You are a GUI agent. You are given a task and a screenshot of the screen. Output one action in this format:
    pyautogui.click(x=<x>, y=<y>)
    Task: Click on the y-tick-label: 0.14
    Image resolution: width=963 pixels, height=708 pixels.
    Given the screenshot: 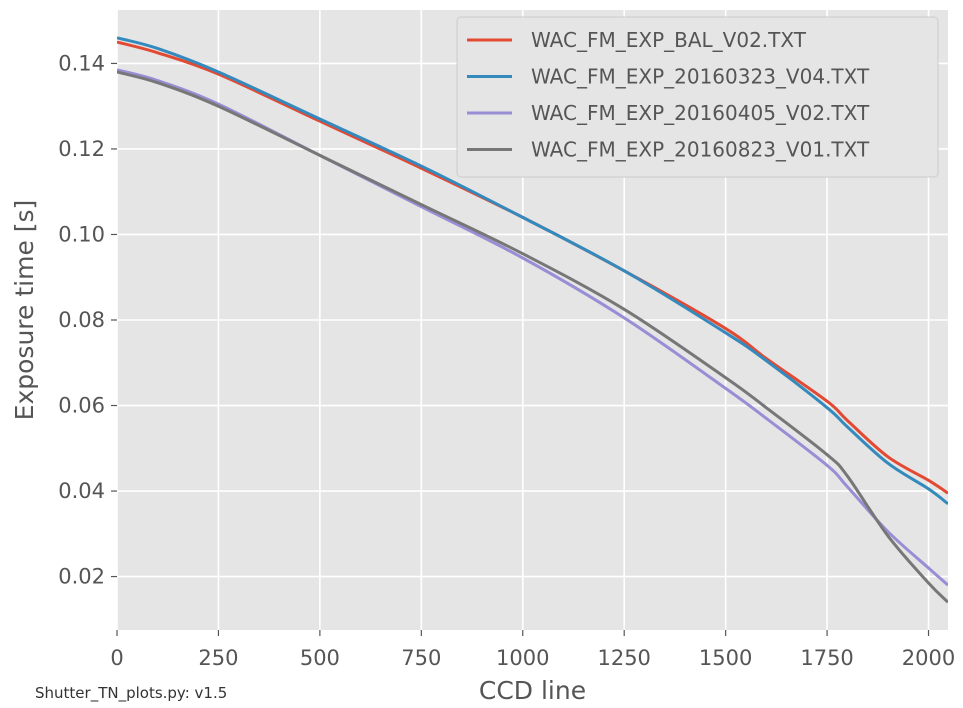 What is the action you would take?
    pyautogui.click(x=81, y=63)
    